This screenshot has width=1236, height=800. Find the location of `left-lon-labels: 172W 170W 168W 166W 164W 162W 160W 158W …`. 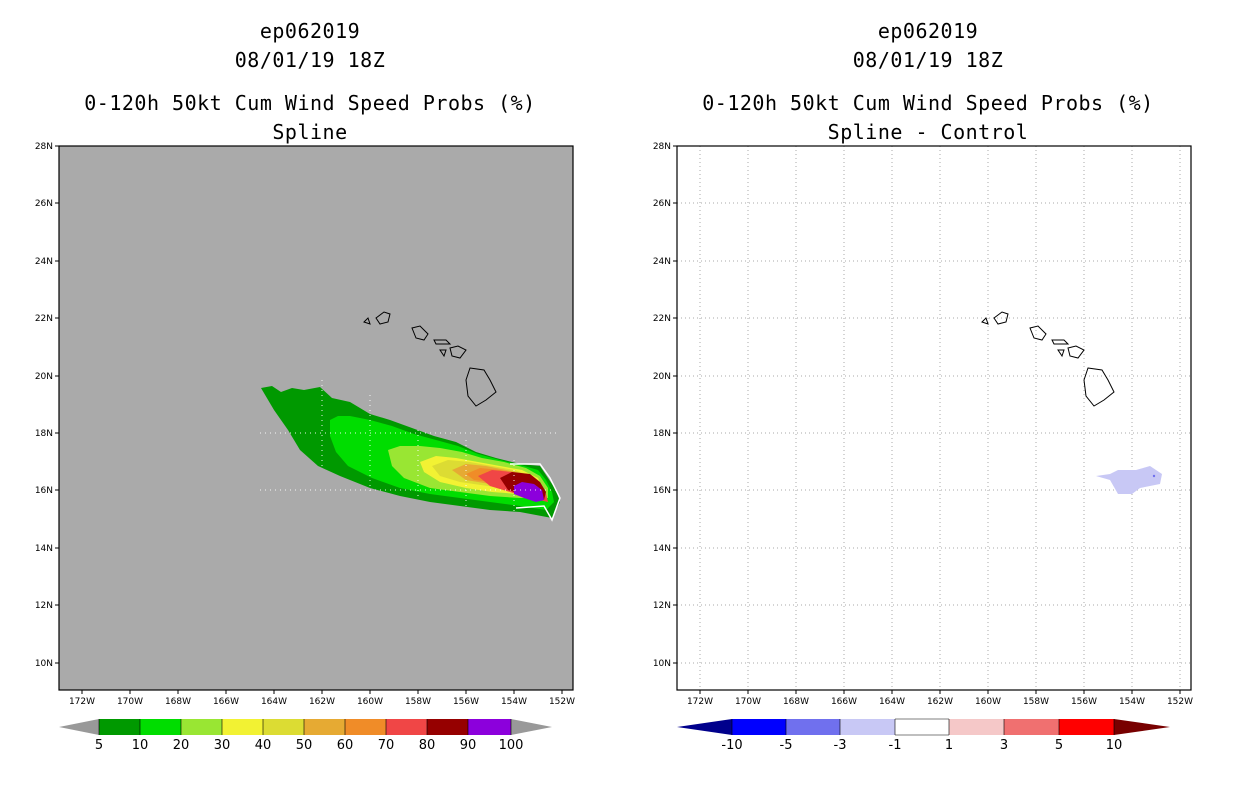

left-lon-labels: 172W 170W 168W 166W 164W 162W 160W 158W … is located at coordinates (322, 702).